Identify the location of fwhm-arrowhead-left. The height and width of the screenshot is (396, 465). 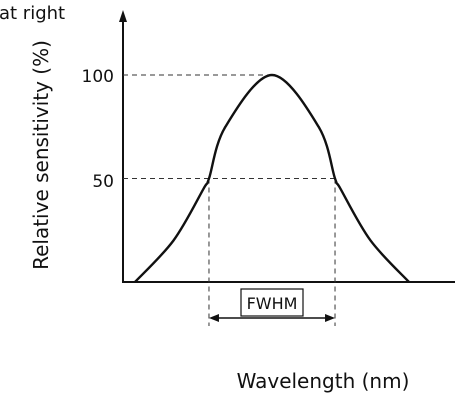
(213, 318).